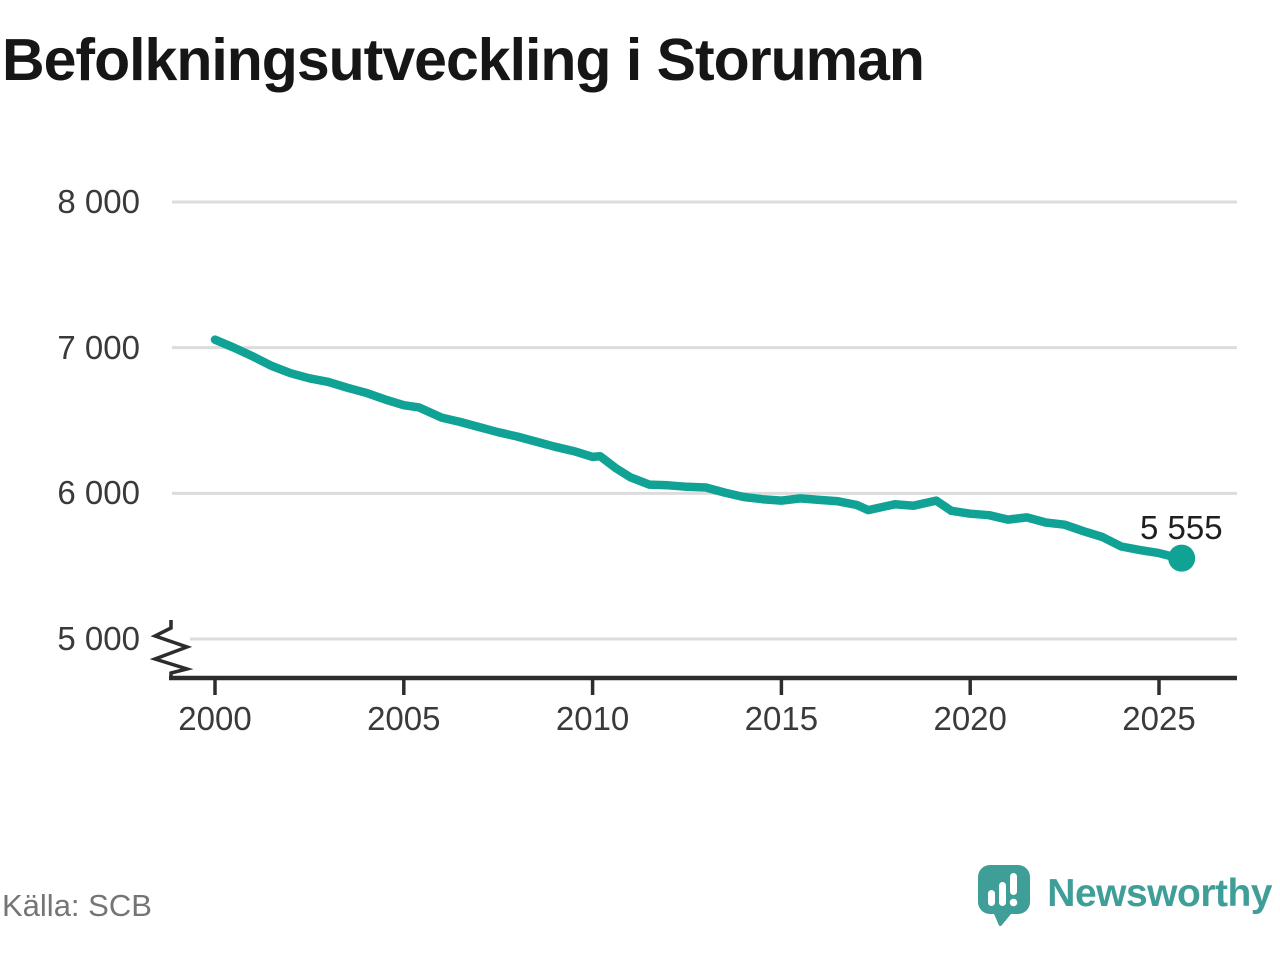 Image resolution: width=1280 pixels, height=960 pixels. Describe the element at coordinates (215, 718) in the screenshot. I see `x-axis-tick-label: 2000` at that location.